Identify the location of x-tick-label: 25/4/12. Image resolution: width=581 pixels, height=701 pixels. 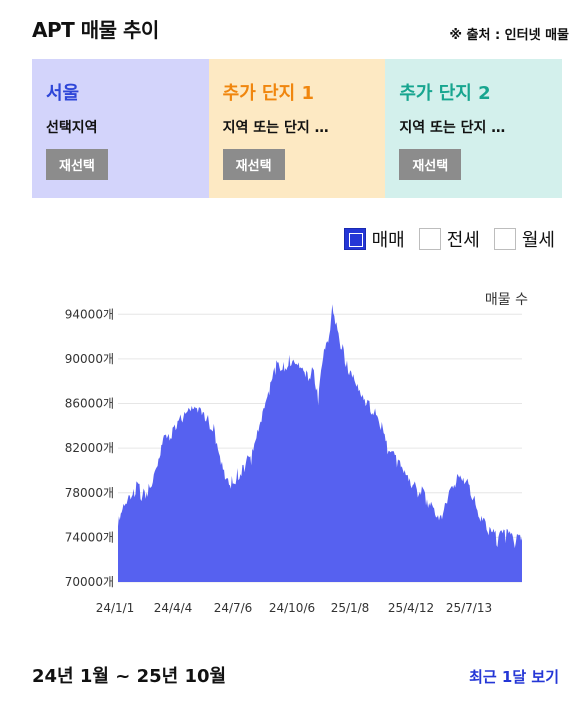
(411, 608).